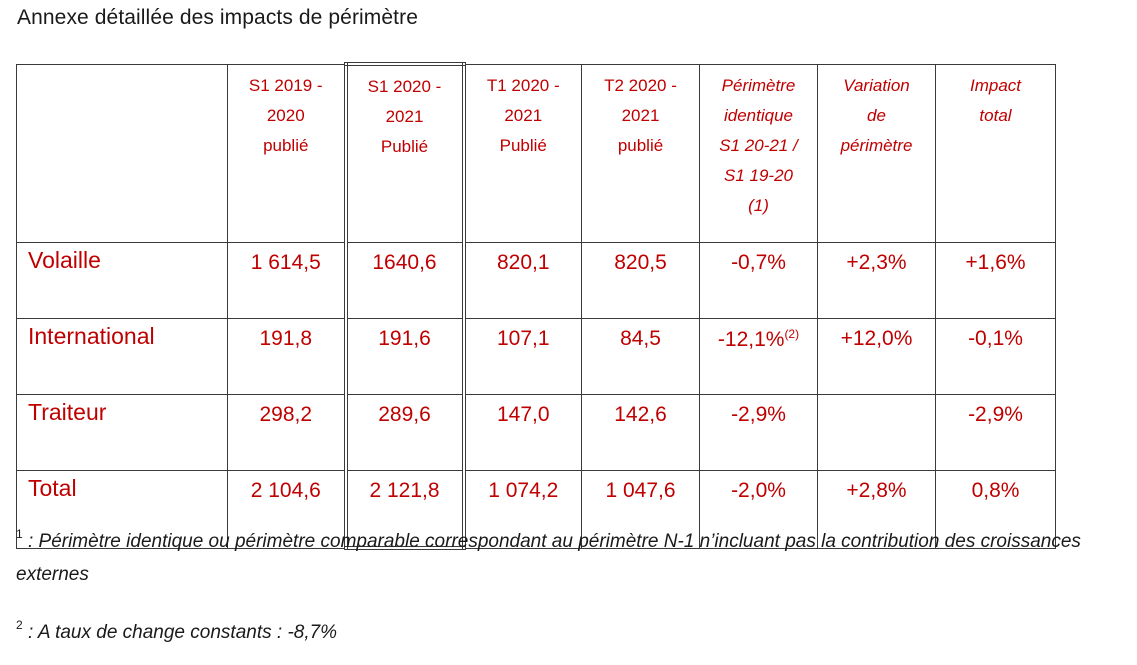 The image size is (1137, 665). Describe the element at coordinates (404, 280) in the screenshot. I see `table-cell: 1640,6` at that location.